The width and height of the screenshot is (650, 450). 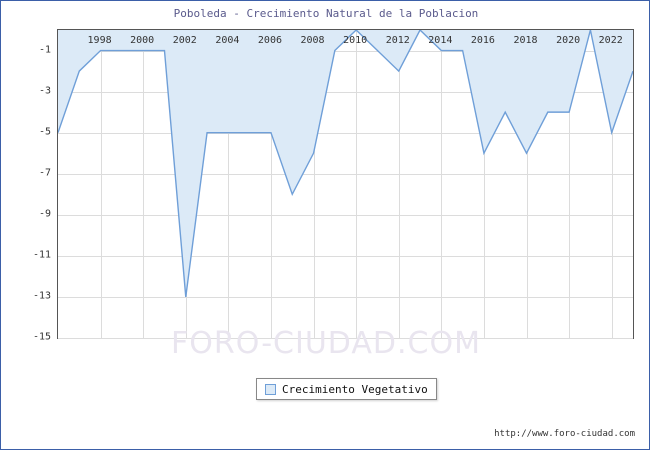 What do you see at coordinates (44, 132) in the screenshot?
I see `y-axis-tick-label: -5` at bounding box center [44, 132].